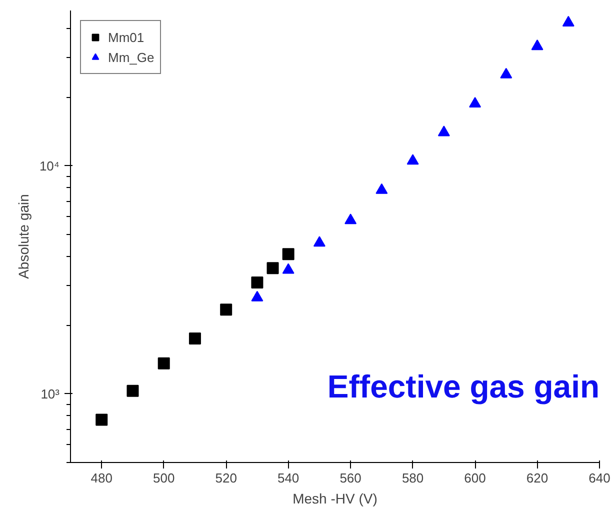 The image size is (611, 532). Describe the element at coordinates (164, 478) in the screenshot. I see `x-tick-label: 500` at that location.